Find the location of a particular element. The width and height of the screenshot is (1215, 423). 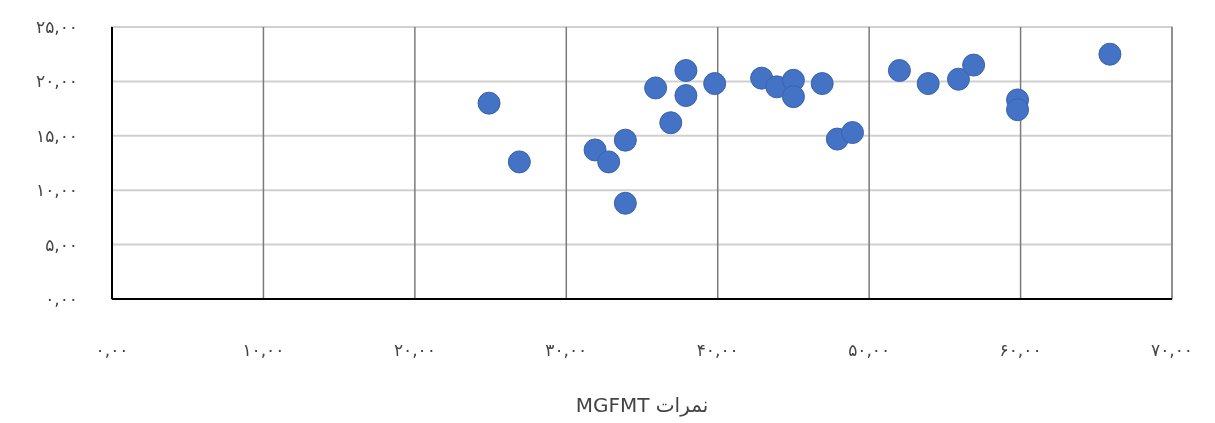

x-tick-label: ۱۰,۰۰ is located at coordinates (263, 350).